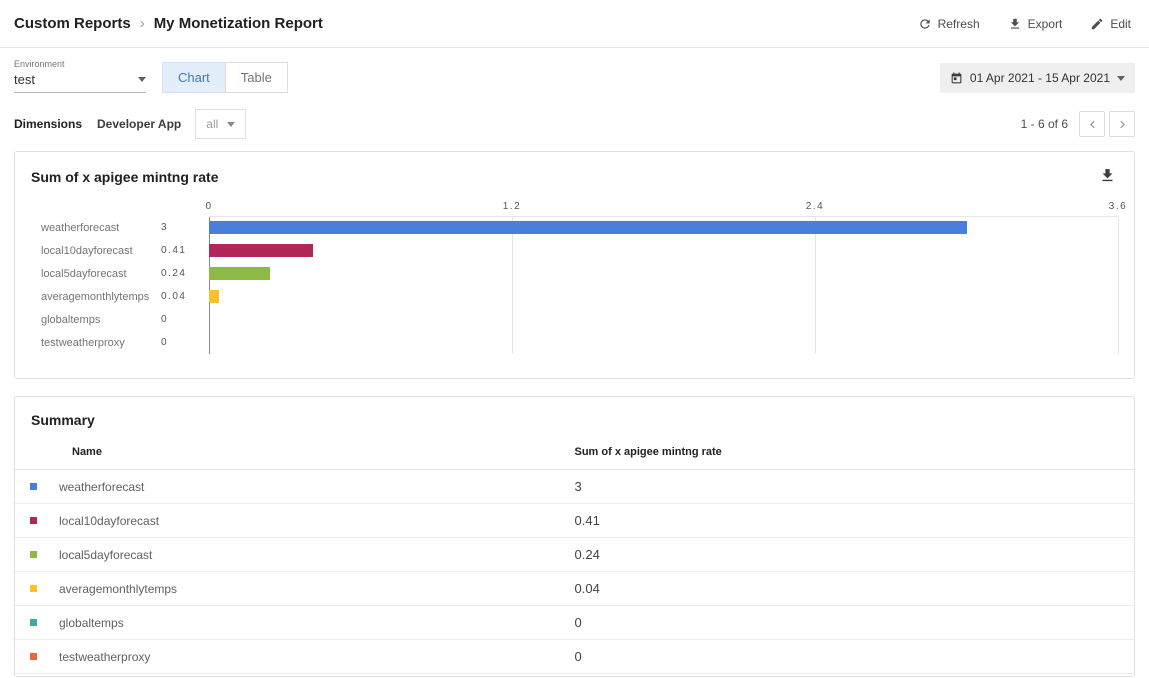  What do you see at coordinates (256, 77) in the screenshot?
I see `tab-table: Table` at bounding box center [256, 77].